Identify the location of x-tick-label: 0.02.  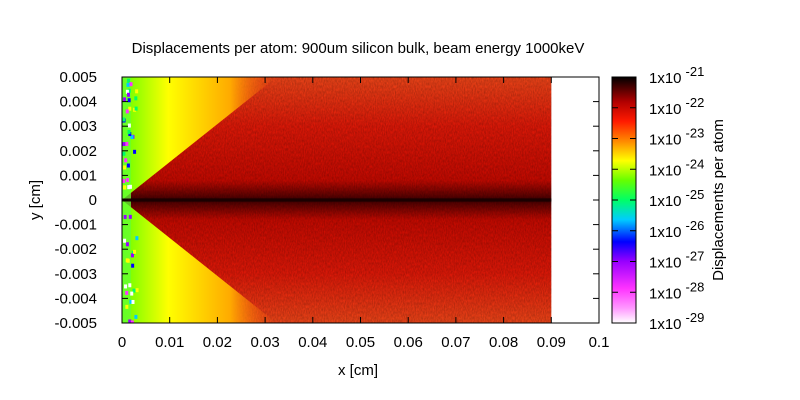
(217, 342).